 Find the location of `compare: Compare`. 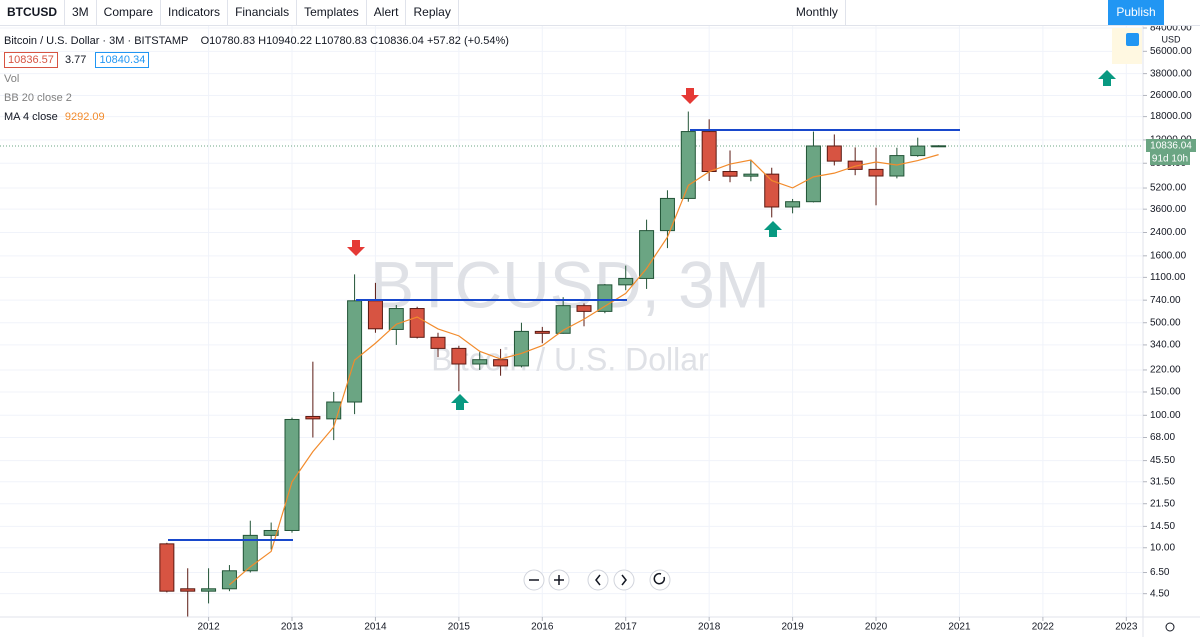

compare: Compare is located at coordinates (129, 12).